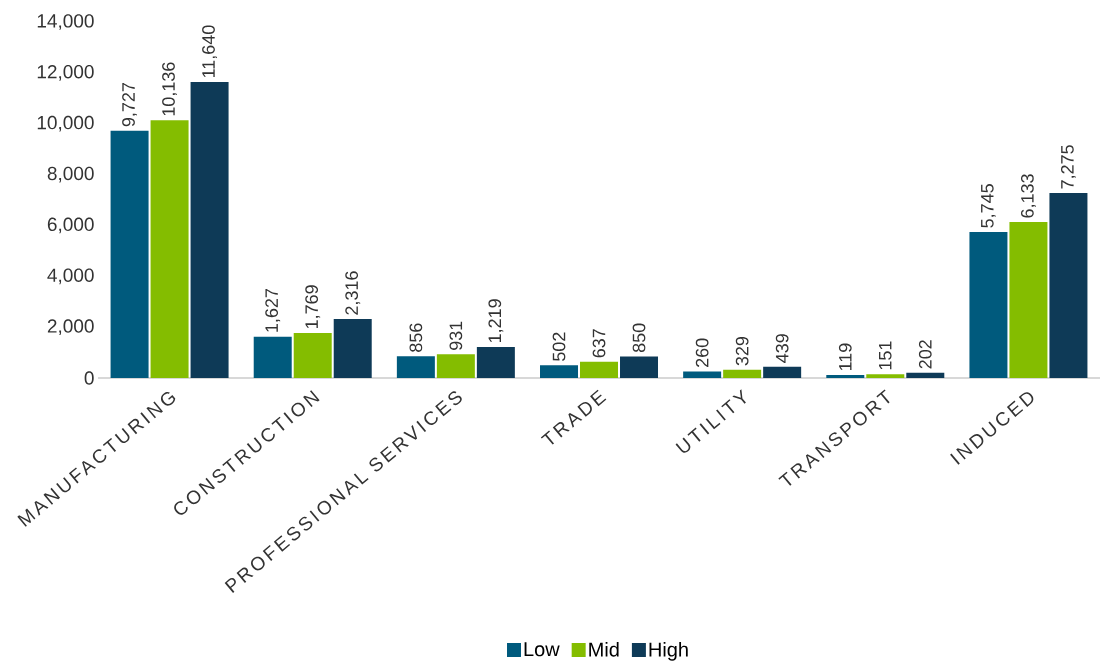 The width and height of the screenshot is (1105, 664). Describe the element at coordinates (988, 206) in the screenshot. I see `data-label: 5,745` at that location.